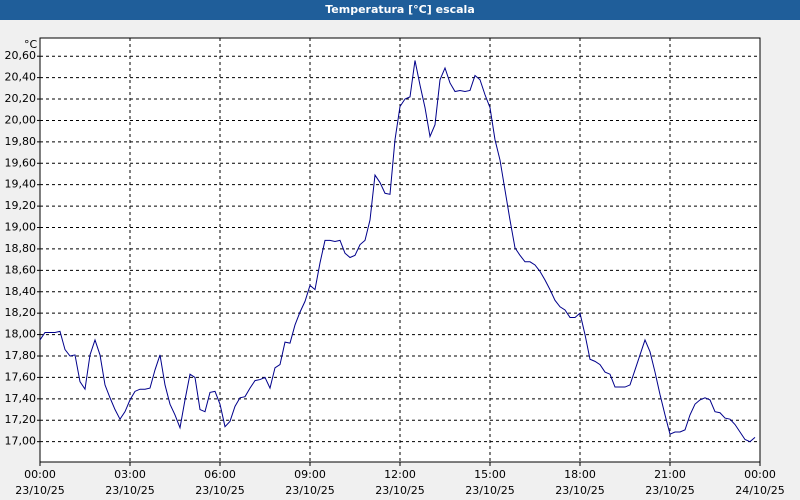  What do you see at coordinates (21, 205) in the screenshot?
I see `y-tick-label: 19,20` at bounding box center [21, 205].